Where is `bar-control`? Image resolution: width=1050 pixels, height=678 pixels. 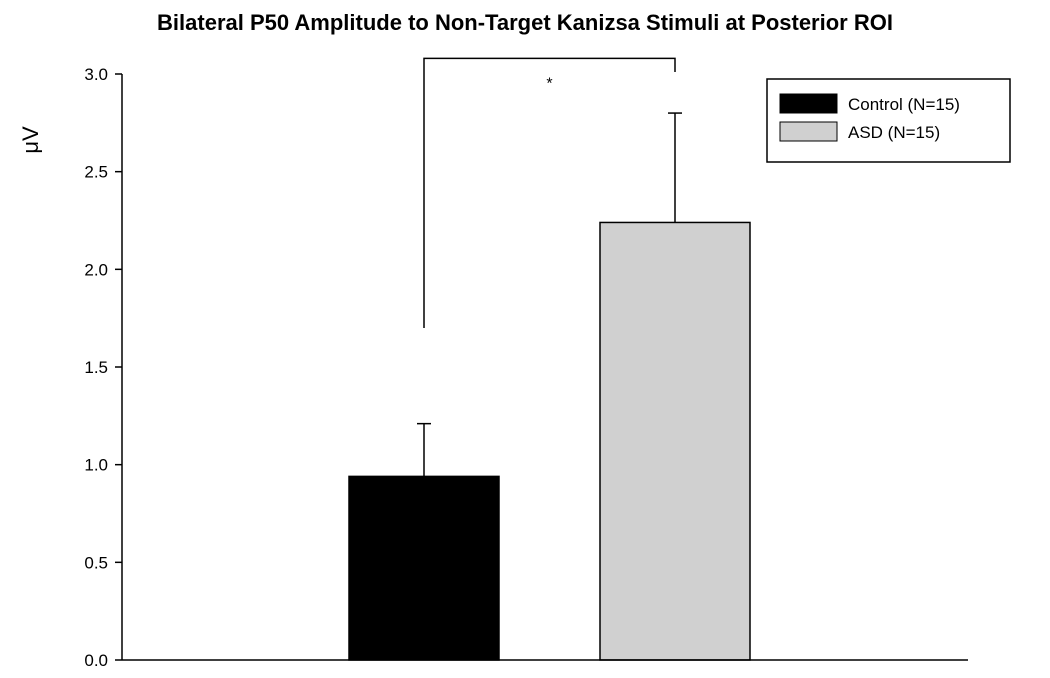 bar-control is located at coordinates (424, 568).